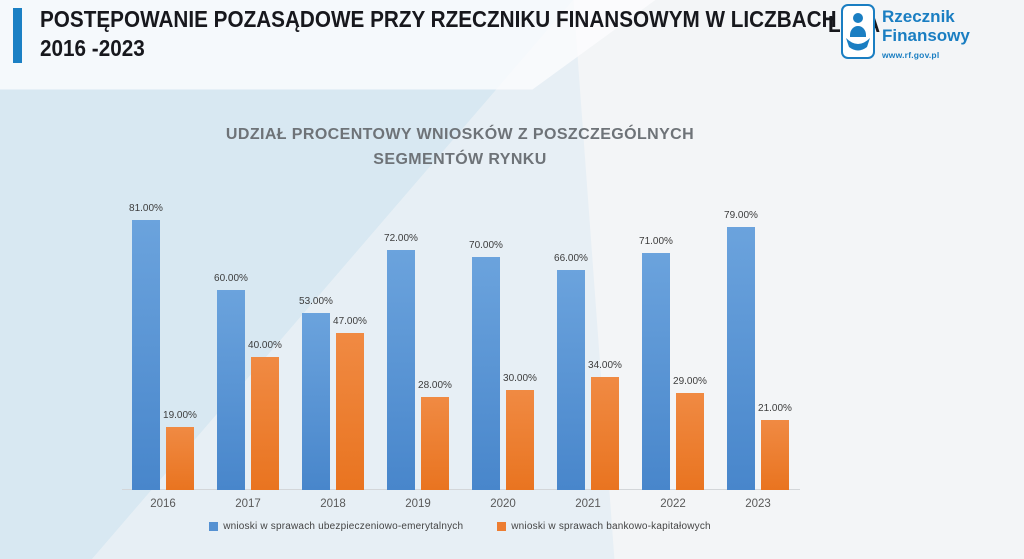  What do you see at coordinates (180, 458) in the screenshot?
I see `bar-series1-2016` at bounding box center [180, 458].